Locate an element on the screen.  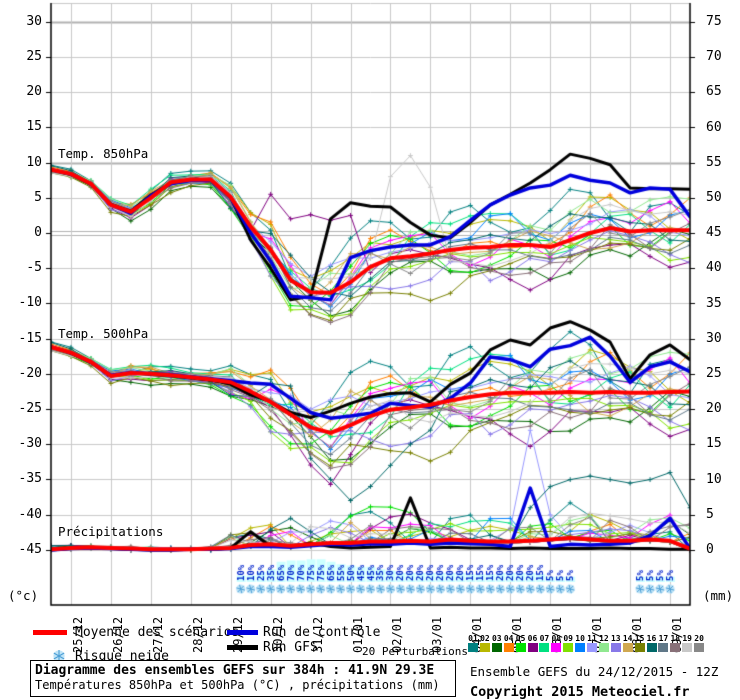
y-axis-left-label: 0 is located at coordinates (38, 232).